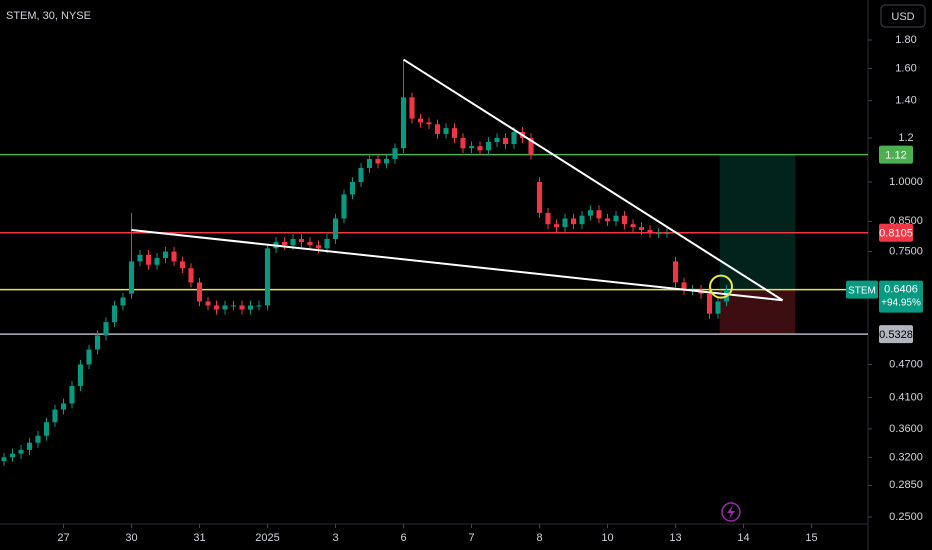 The width and height of the screenshot is (932, 550). I want to click on replay-icon, so click(731, 512).